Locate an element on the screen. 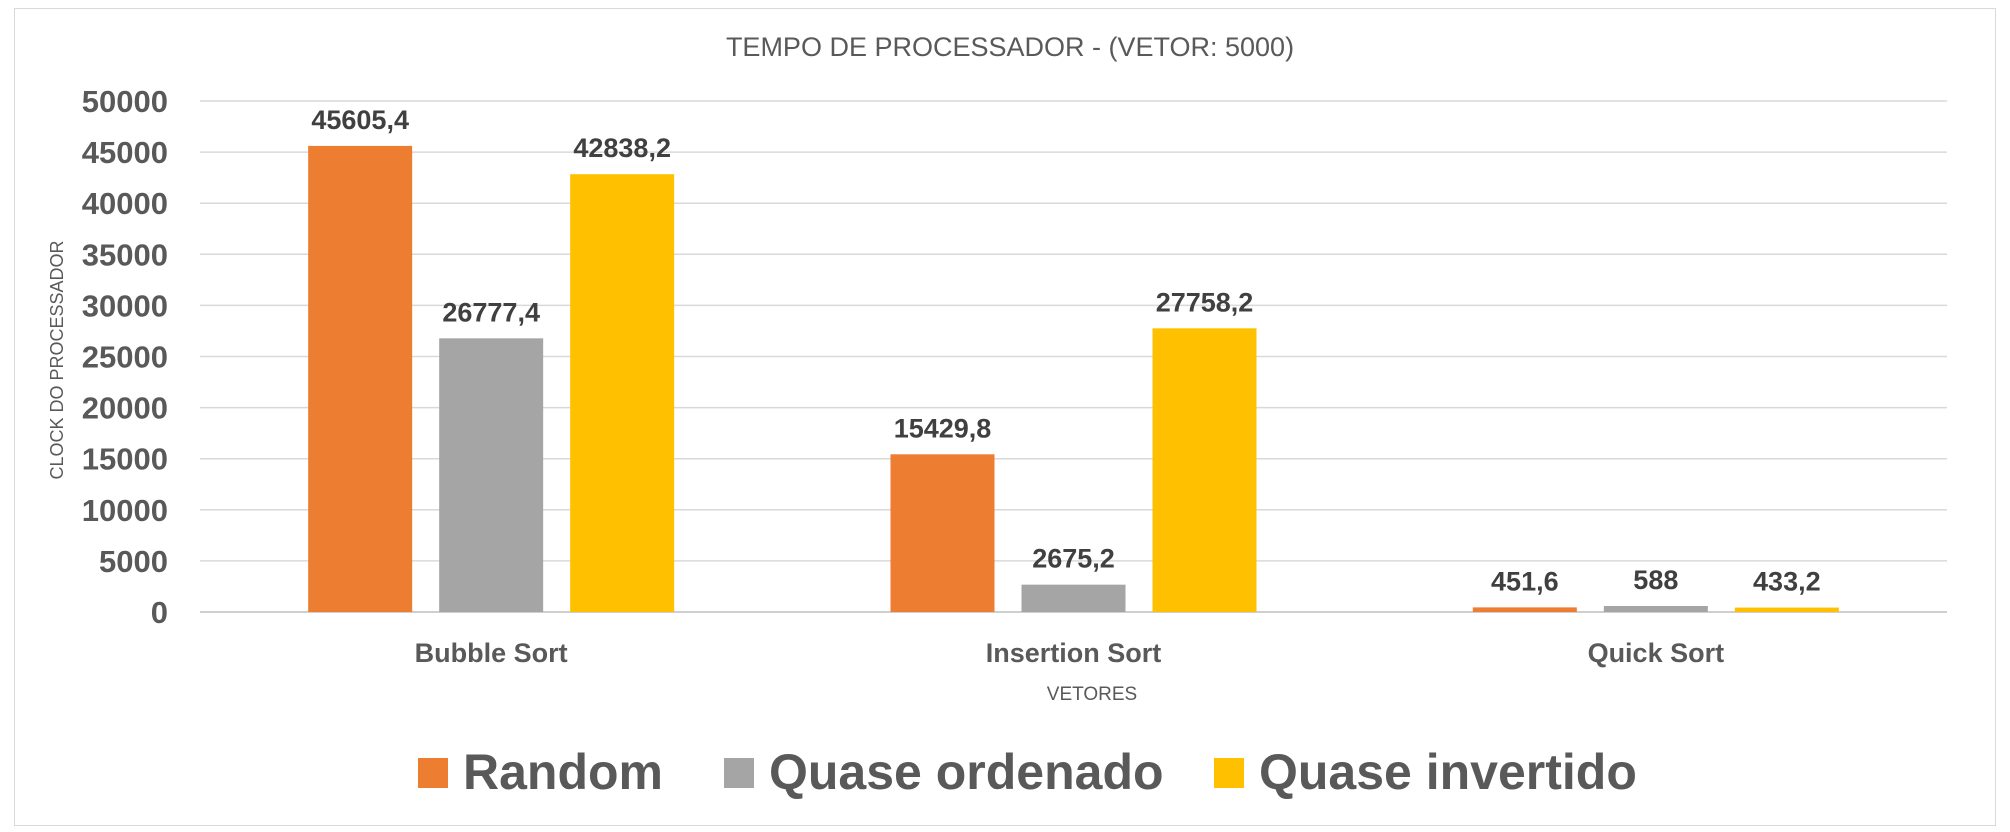 This screenshot has width=2010, height=832. legend: Random Quase ordenado Quase invertido is located at coordinates (1027, 772).